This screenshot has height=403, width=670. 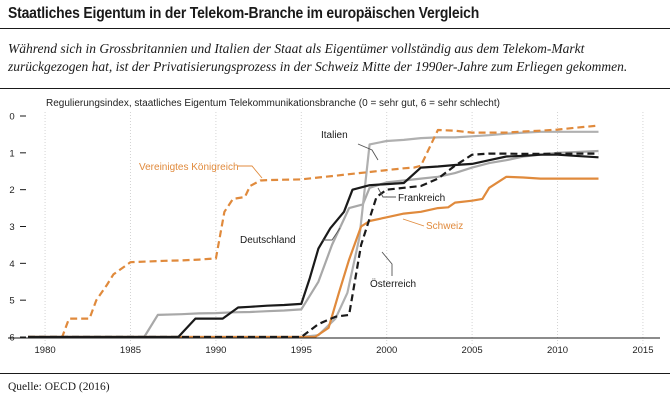 What do you see at coordinates (642, 350) in the screenshot?
I see `x-tick-label-2015: 2015` at bounding box center [642, 350].